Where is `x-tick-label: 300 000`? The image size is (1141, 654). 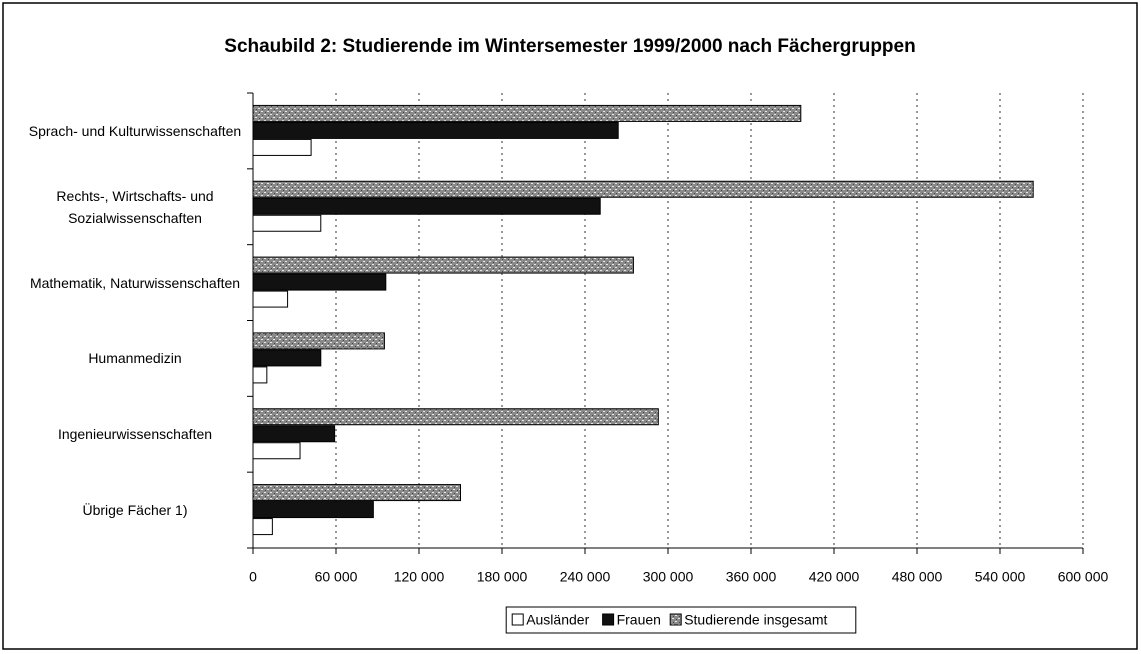
x-tick-label: 300 000 is located at coordinates (668, 577).